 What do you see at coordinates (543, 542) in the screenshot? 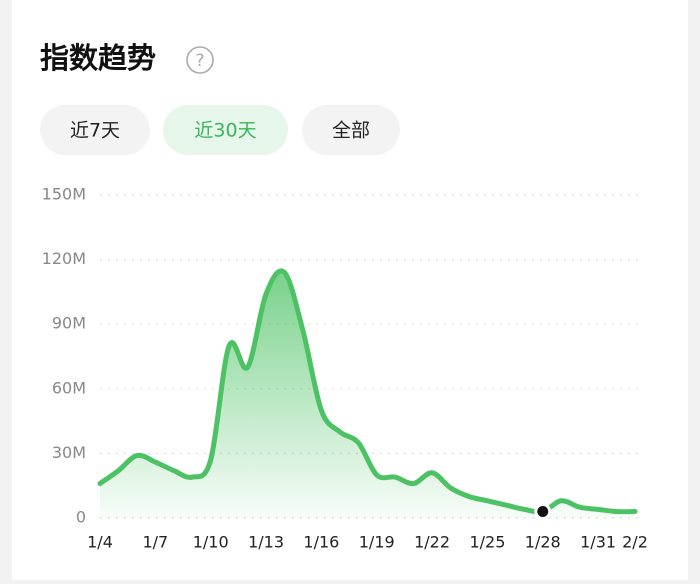
I see `x-tick-label: 1/28` at bounding box center [543, 542].